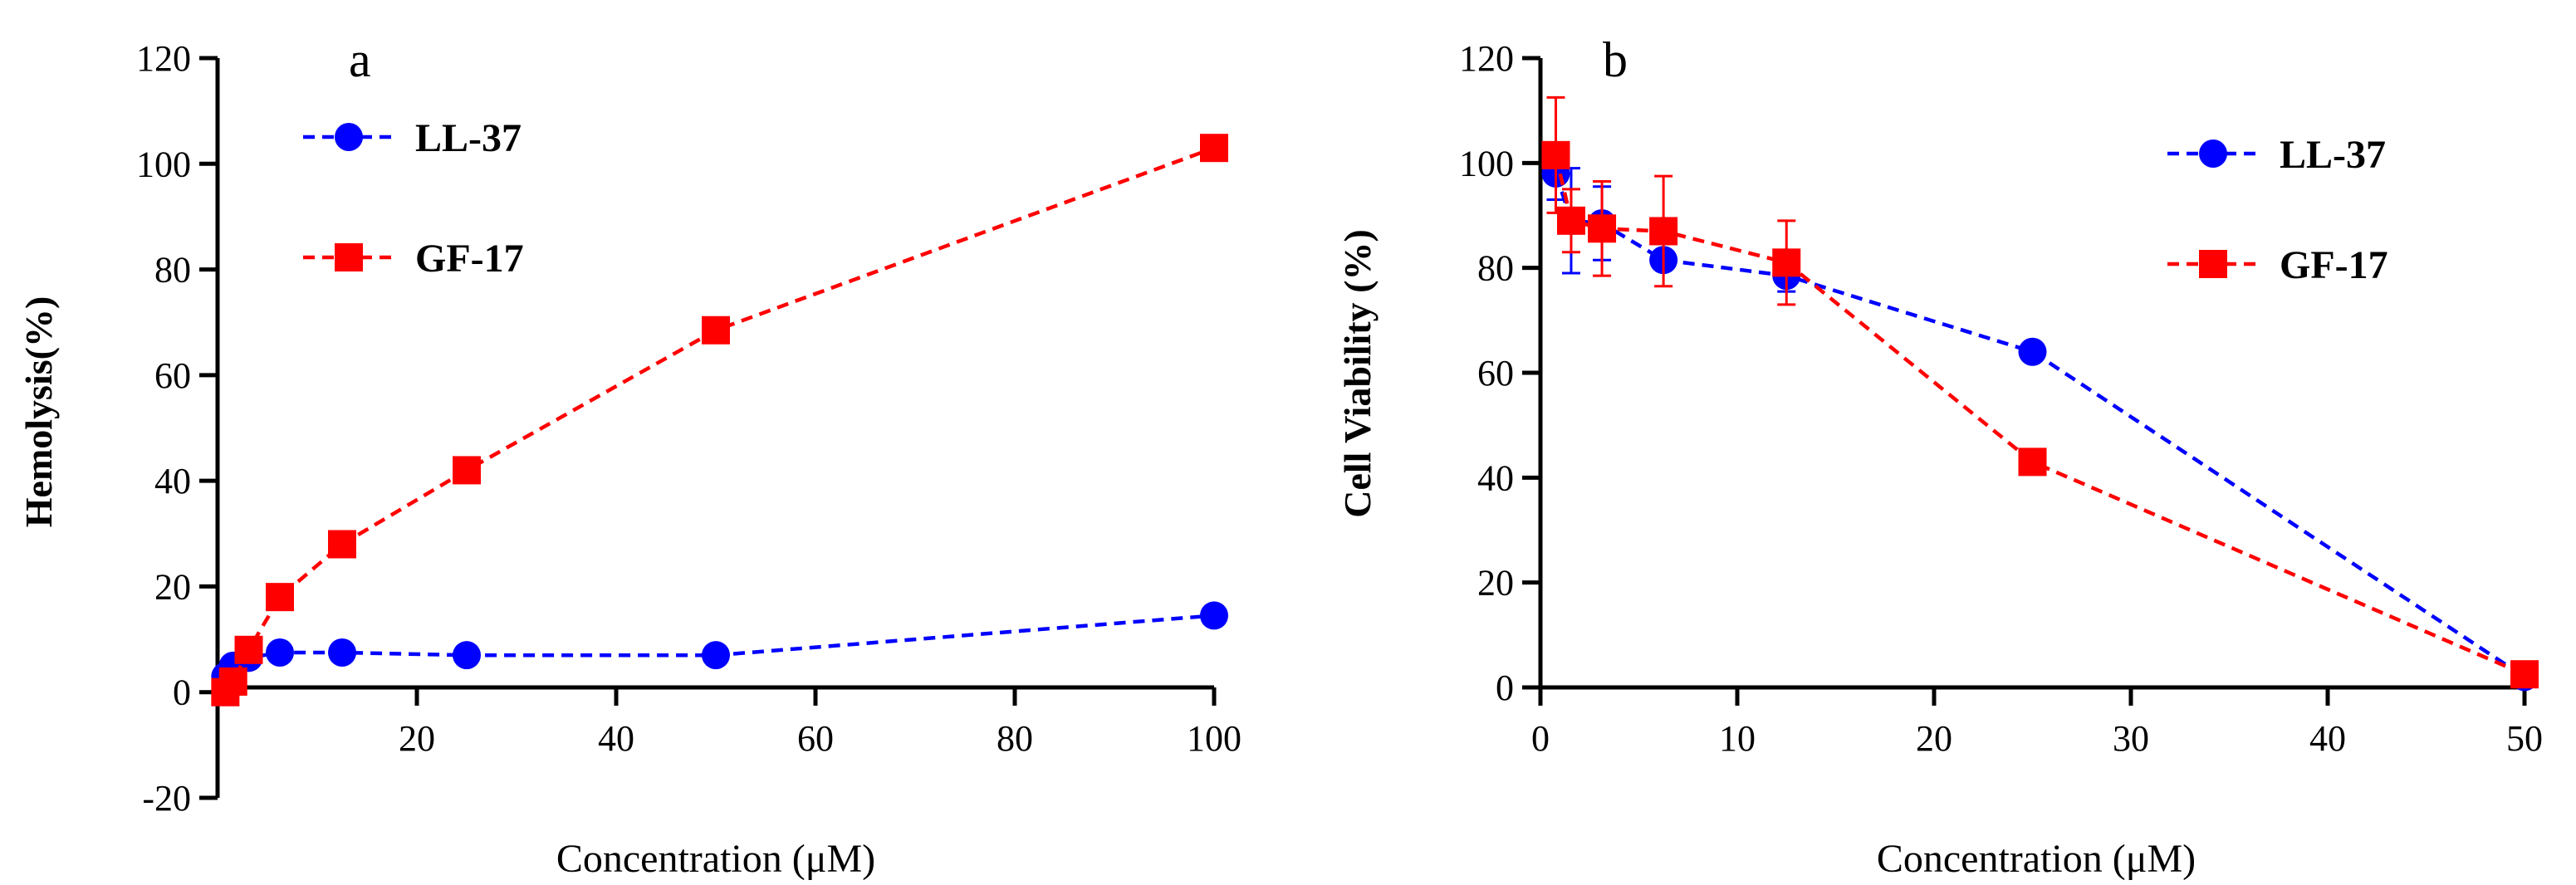 The width and height of the screenshot is (2576, 885). I want to click on panel-b-y-tick-label: 60, so click(1496, 373).